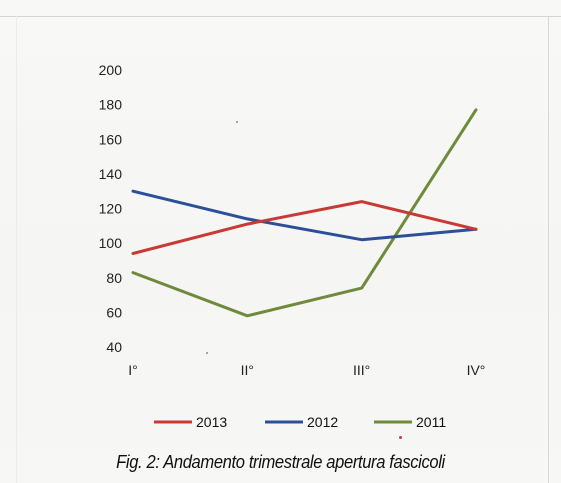 Image resolution: width=561 pixels, height=483 pixels. I want to click on legend: 2013 2012 2011, so click(300, 422).